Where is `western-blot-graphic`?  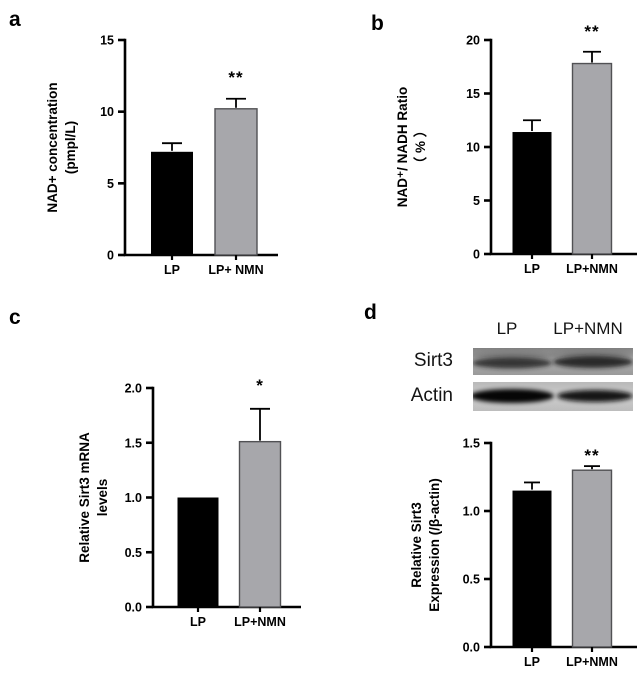
western-blot-graphic is located at coordinates (553, 379).